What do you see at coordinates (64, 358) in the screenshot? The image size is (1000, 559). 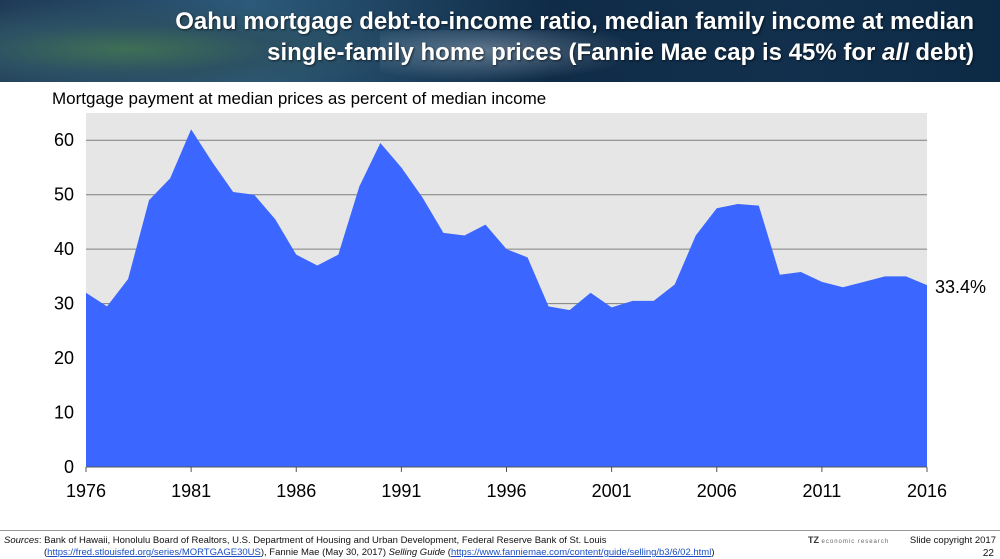 I see `y-tick-label: 20` at bounding box center [64, 358].